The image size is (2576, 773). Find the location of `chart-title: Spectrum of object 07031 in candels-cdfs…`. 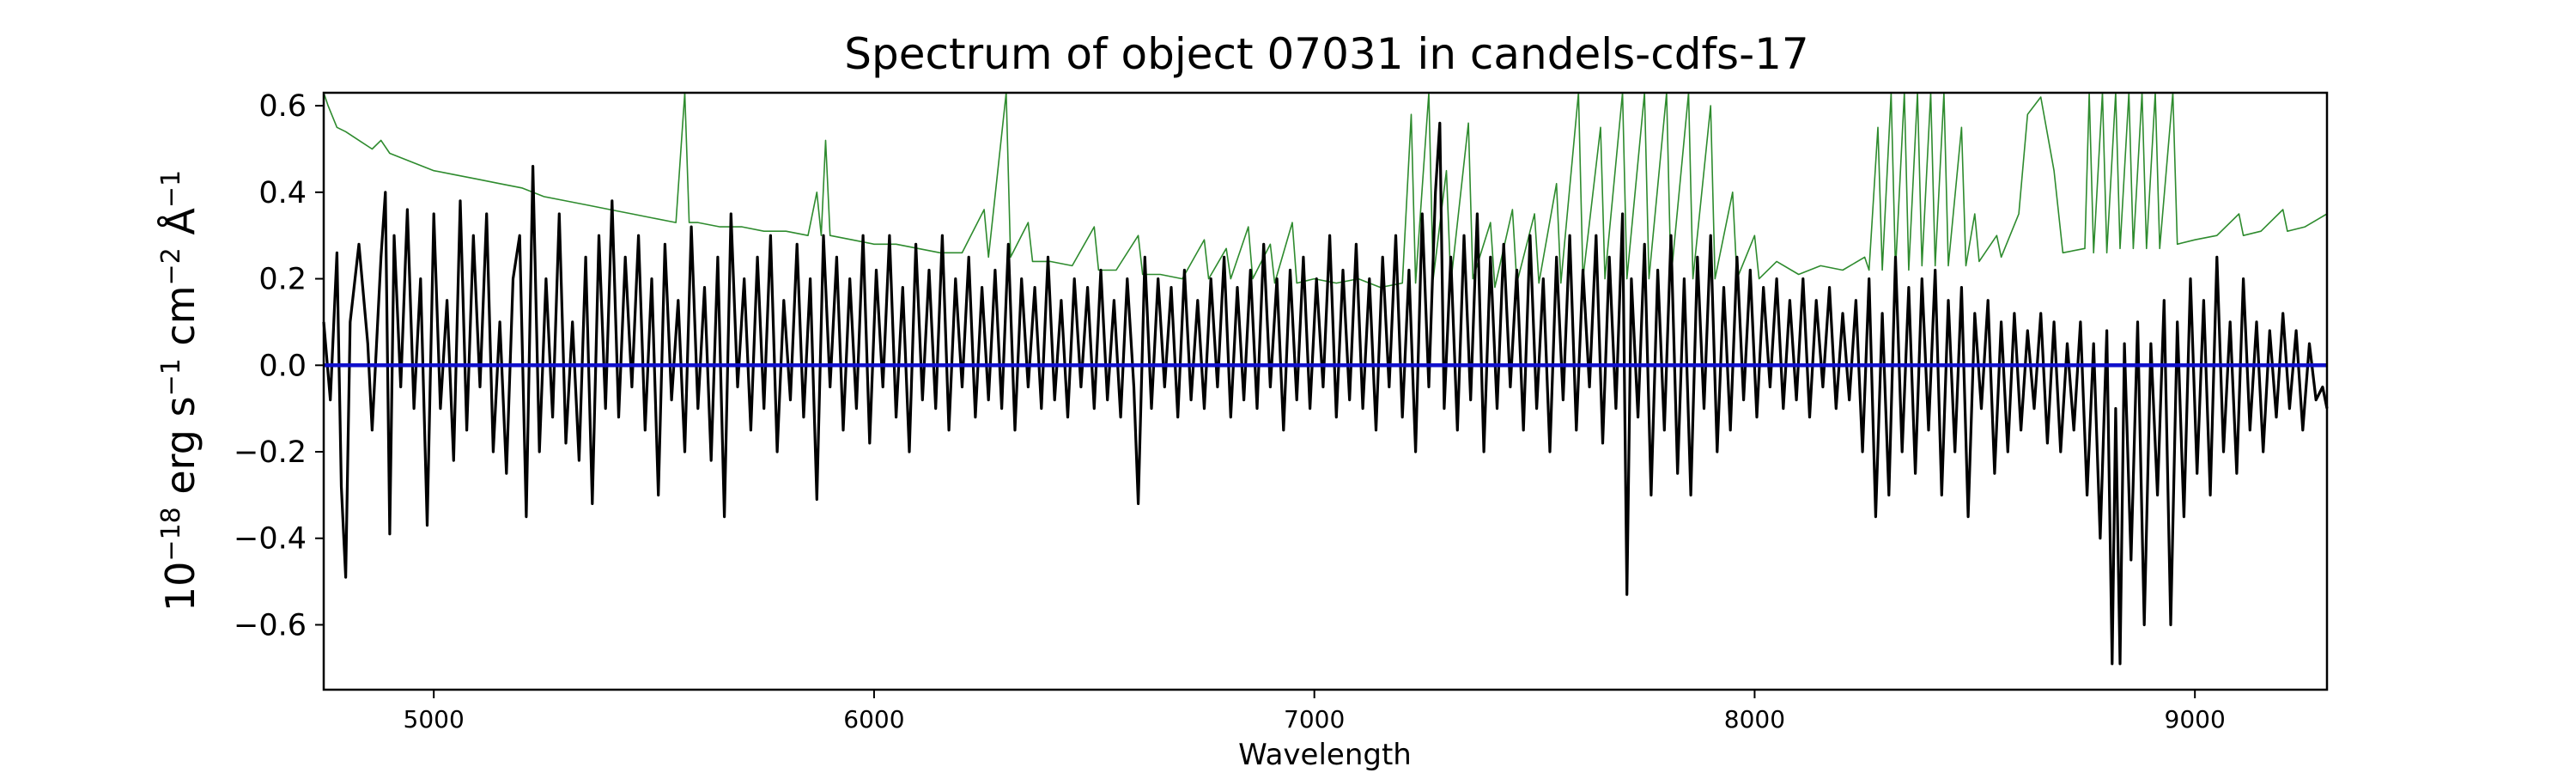

chart-title: Spectrum of object 07031 in candels-cdfs… is located at coordinates (1327, 54).